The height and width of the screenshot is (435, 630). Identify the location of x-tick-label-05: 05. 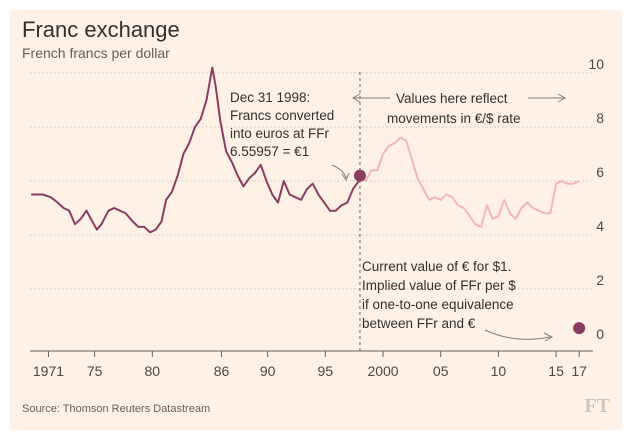
(441, 371).